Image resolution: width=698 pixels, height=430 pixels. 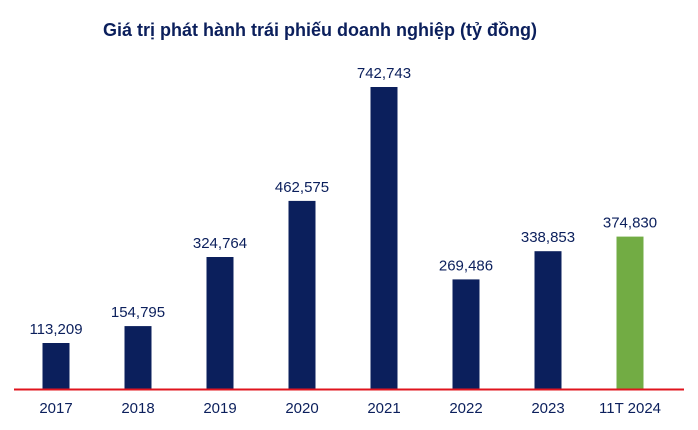 What do you see at coordinates (384, 73) in the screenshot?
I see `data-label-2021: 742,743` at bounding box center [384, 73].